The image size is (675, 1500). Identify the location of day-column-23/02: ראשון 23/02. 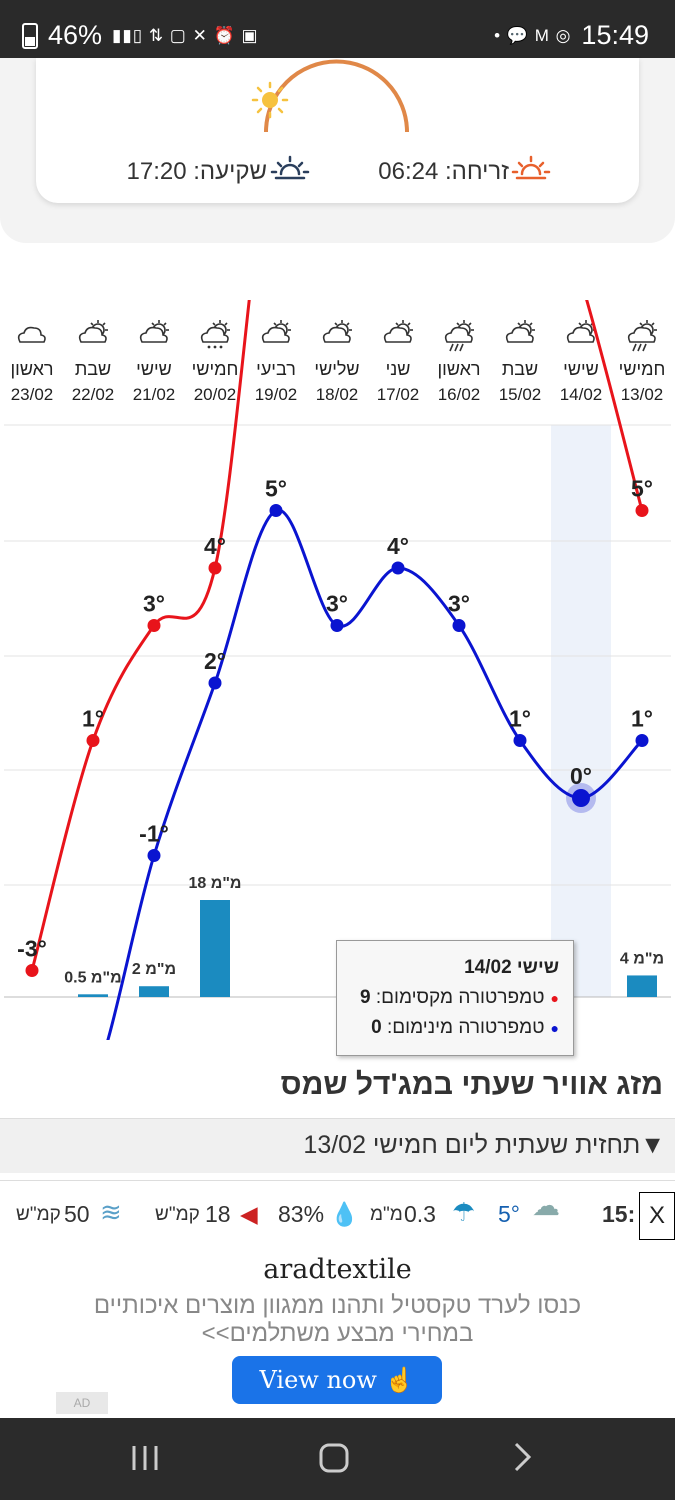
(32, 365).